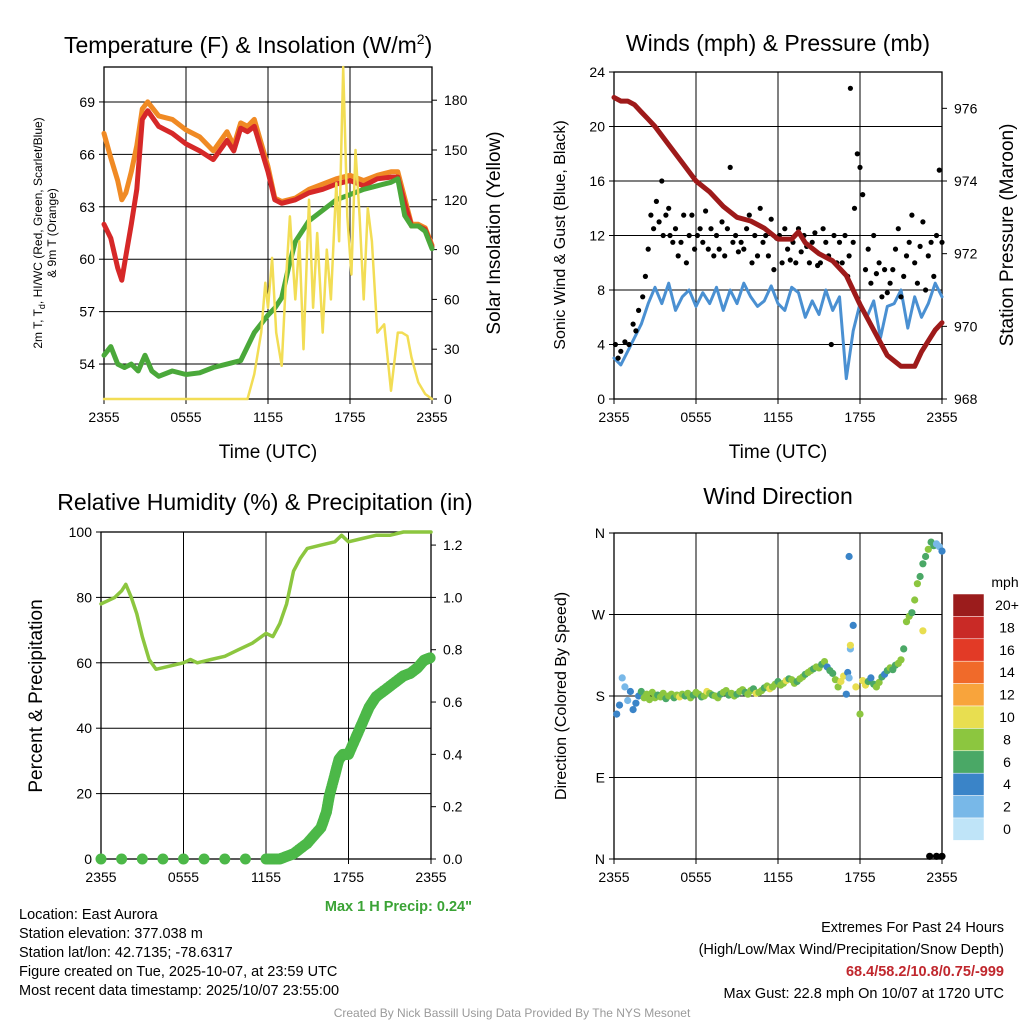  Describe the element at coordinates (494, 232) in the screenshot. I see `y-right-axis-label: Solar Insolation (Yellow)` at that location.